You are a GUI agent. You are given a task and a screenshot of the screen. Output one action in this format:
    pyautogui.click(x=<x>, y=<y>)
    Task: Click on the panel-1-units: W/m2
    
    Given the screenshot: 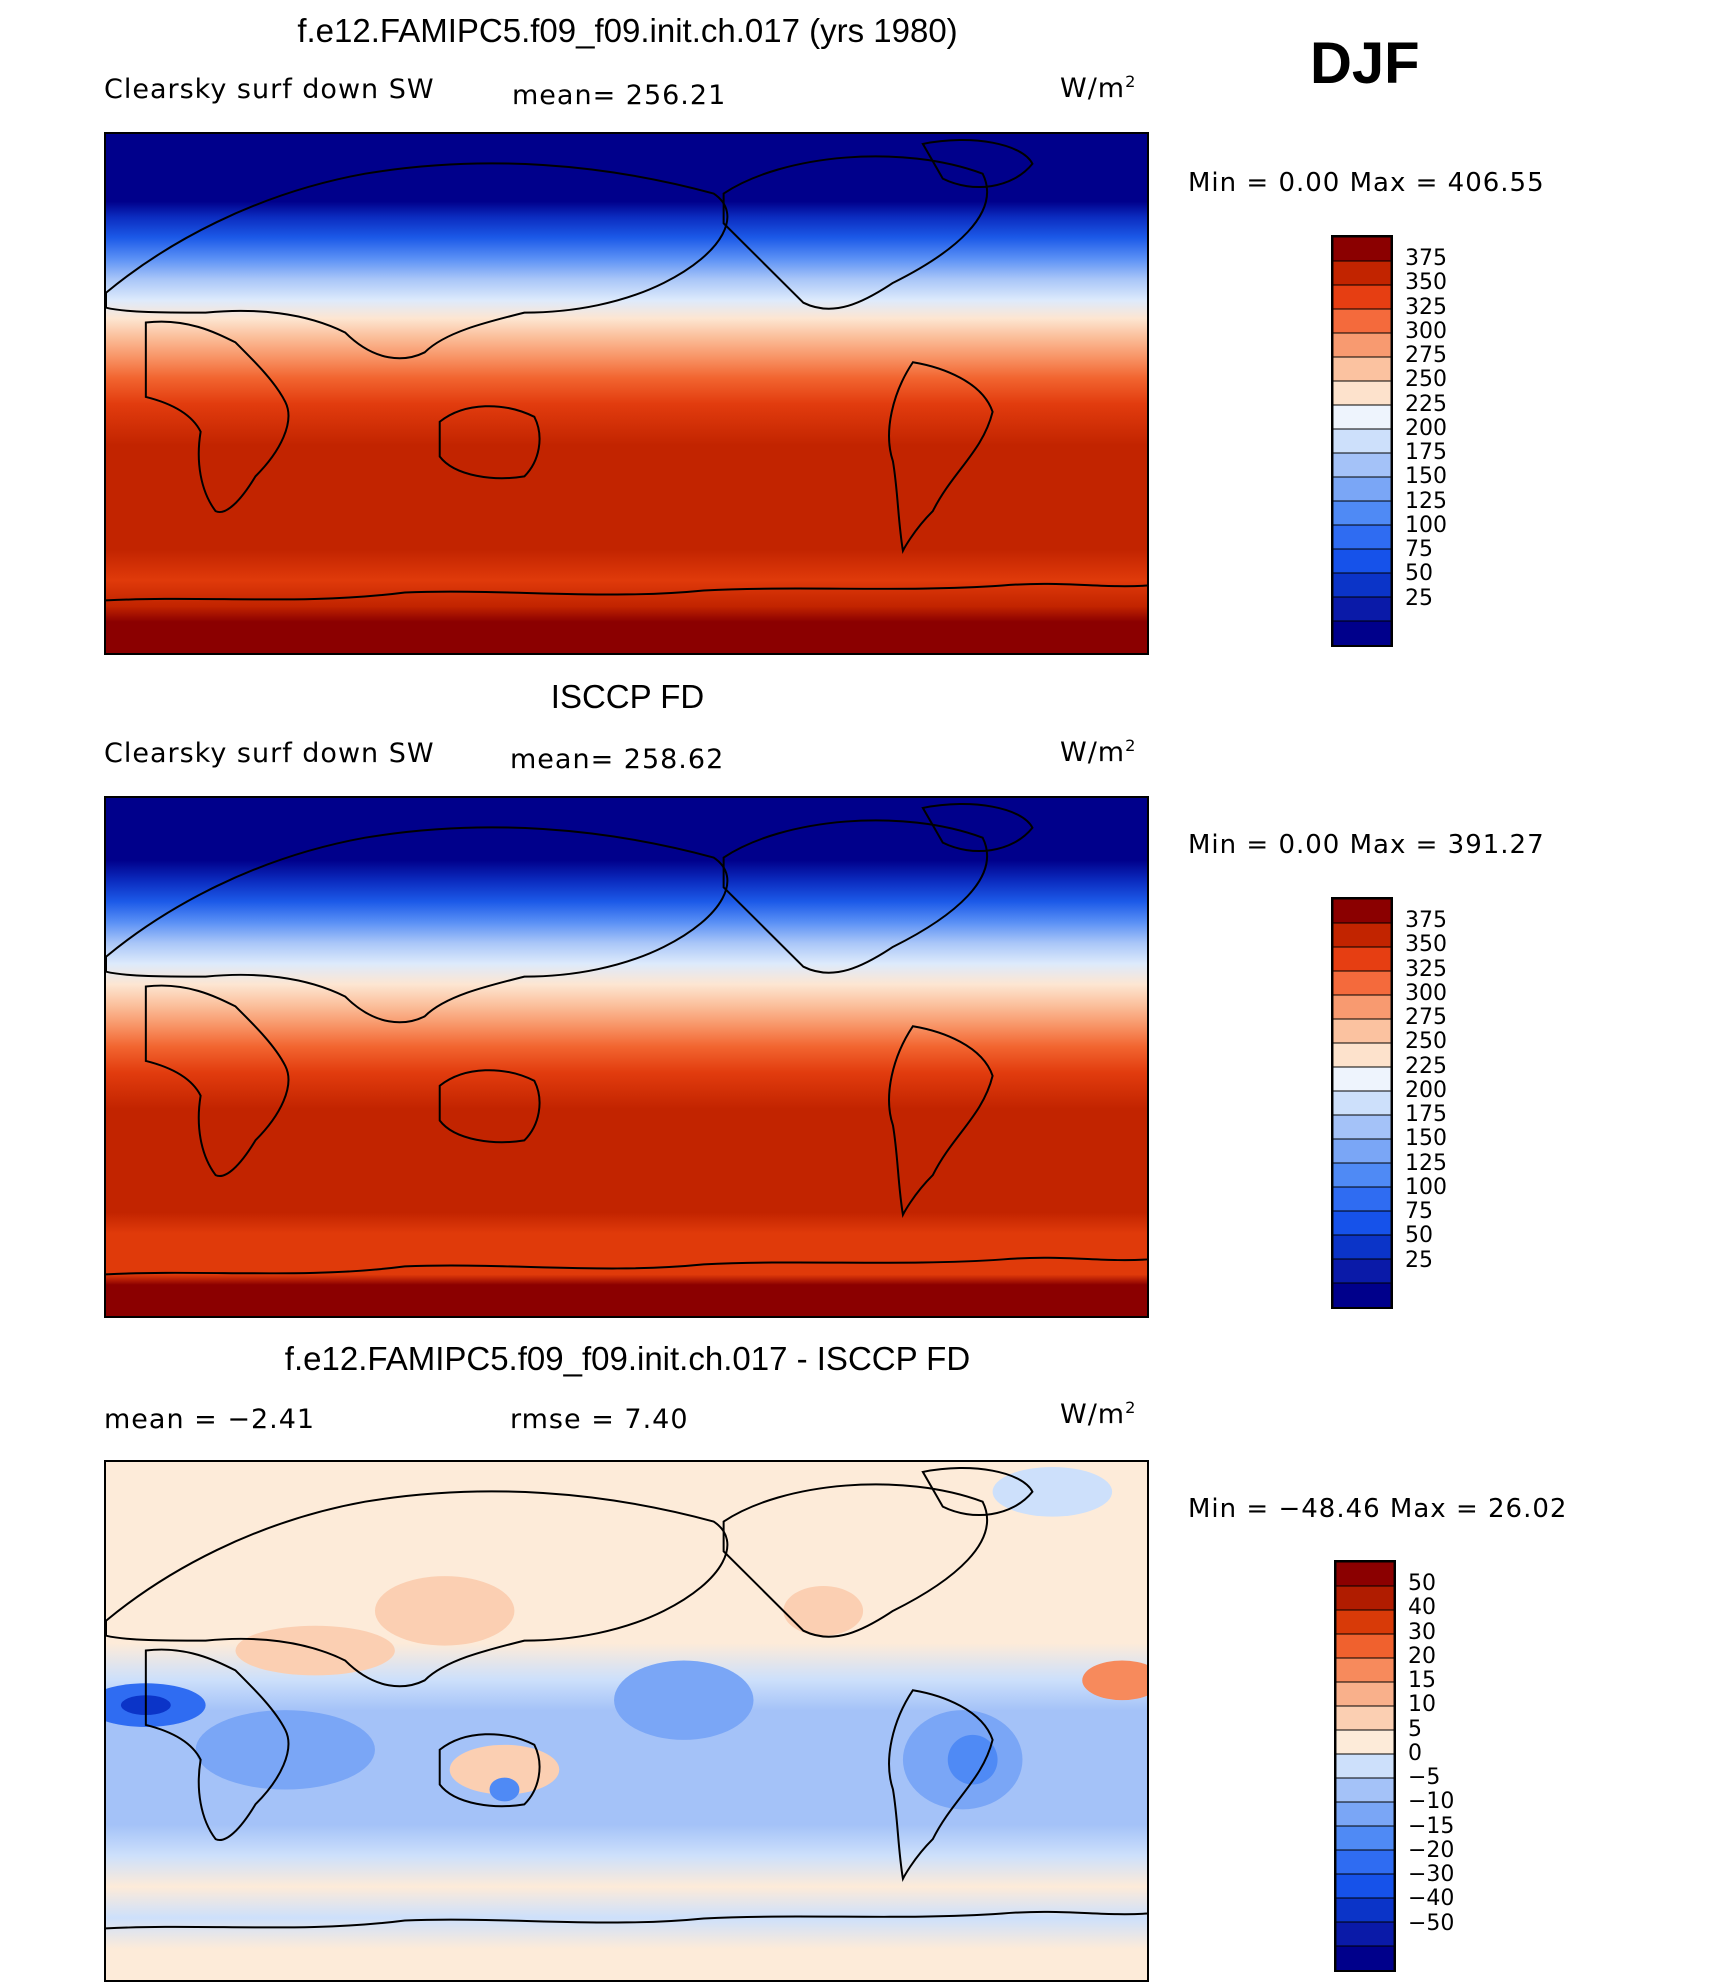 What is the action you would take?
    pyautogui.click(x=1098, y=88)
    